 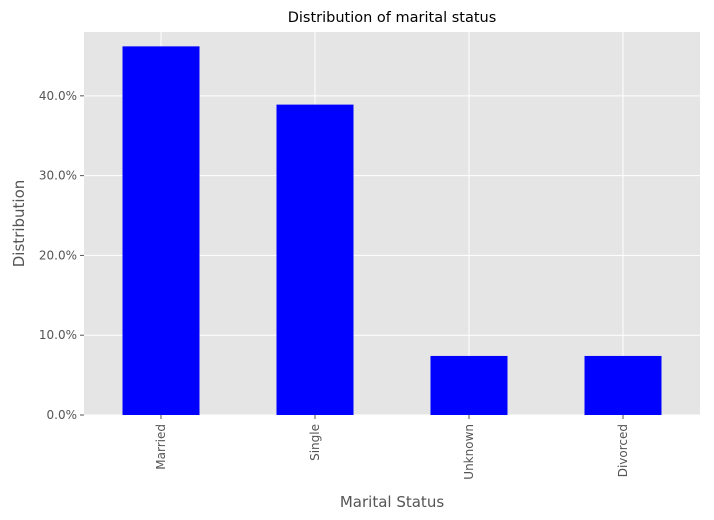 What do you see at coordinates (392, 447) in the screenshot?
I see `x-axis-ticks: Married Single Unknown Divorced` at bounding box center [392, 447].